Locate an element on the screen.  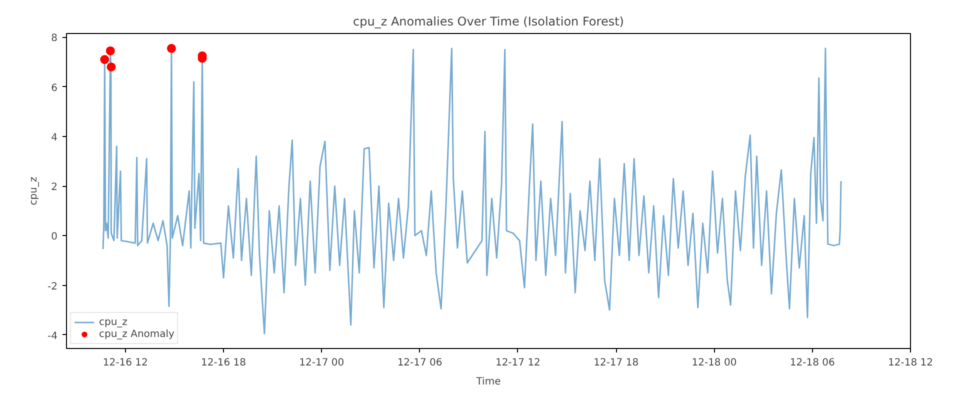
y-tick-label: 0 is located at coordinates (54, 237).